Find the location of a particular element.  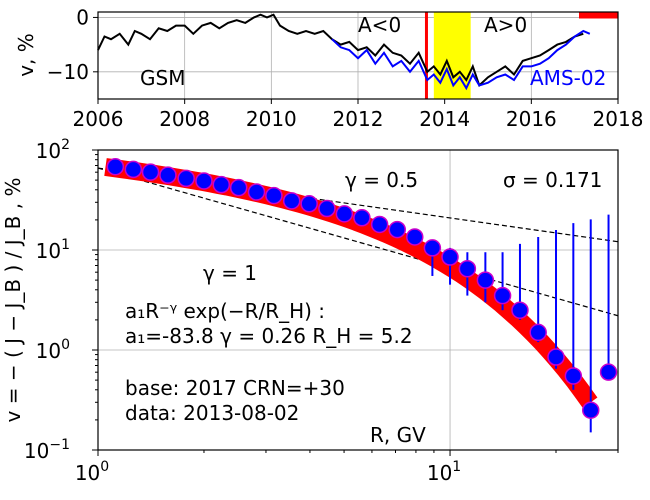

positive-polarity-label: A>0 is located at coordinates (505, 25).